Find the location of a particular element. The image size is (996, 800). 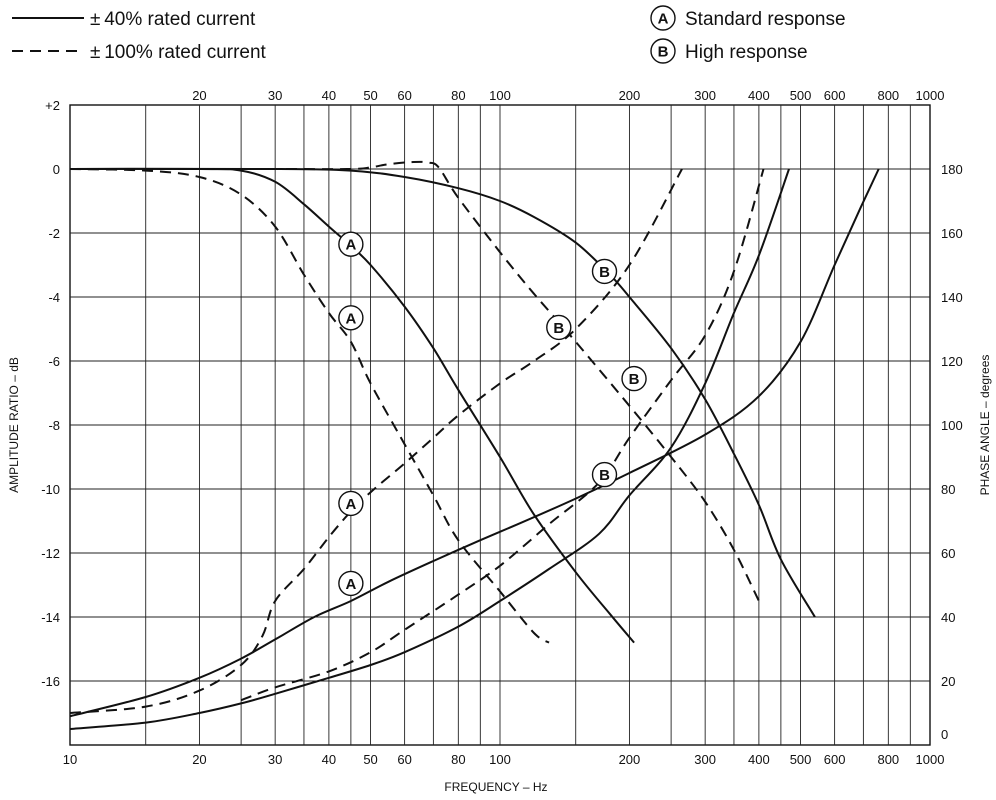

y-tick-label: -6 is located at coordinates (54, 361).